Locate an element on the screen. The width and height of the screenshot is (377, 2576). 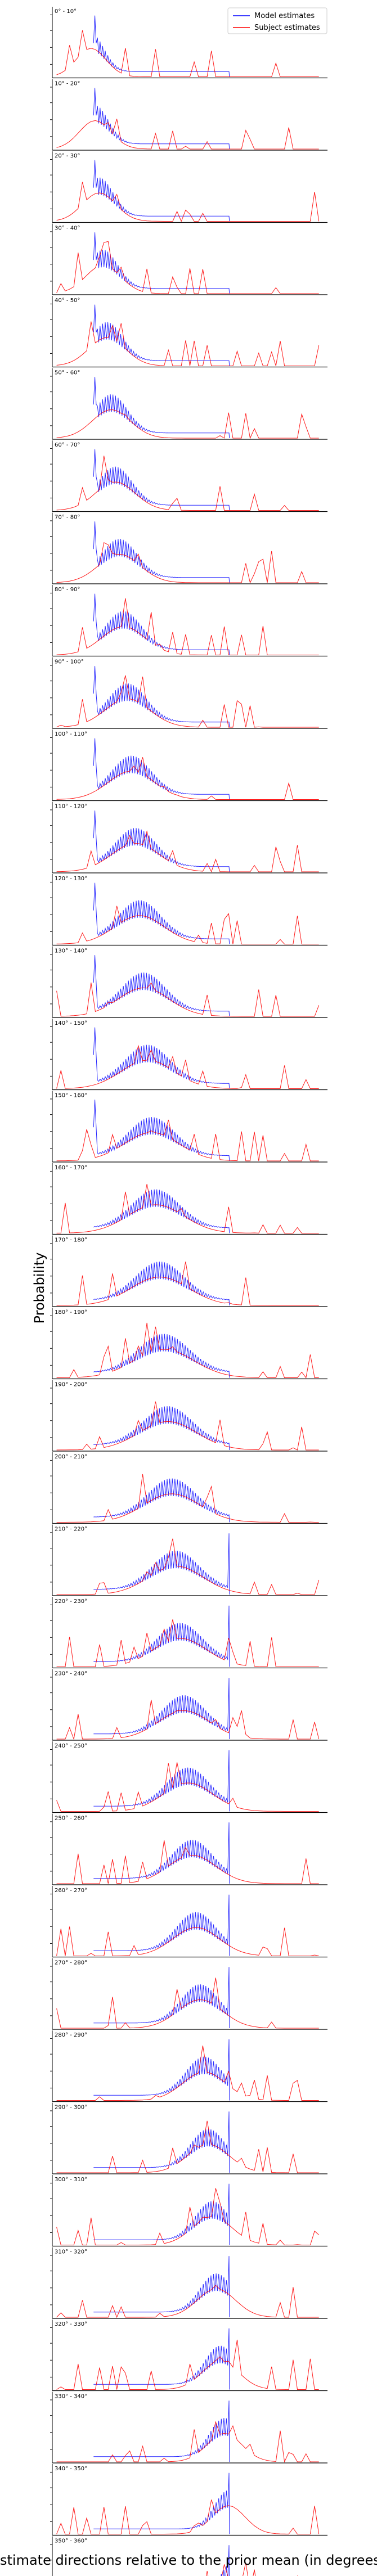
panel-label: 350° - 360° is located at coordinates (71, 2542).